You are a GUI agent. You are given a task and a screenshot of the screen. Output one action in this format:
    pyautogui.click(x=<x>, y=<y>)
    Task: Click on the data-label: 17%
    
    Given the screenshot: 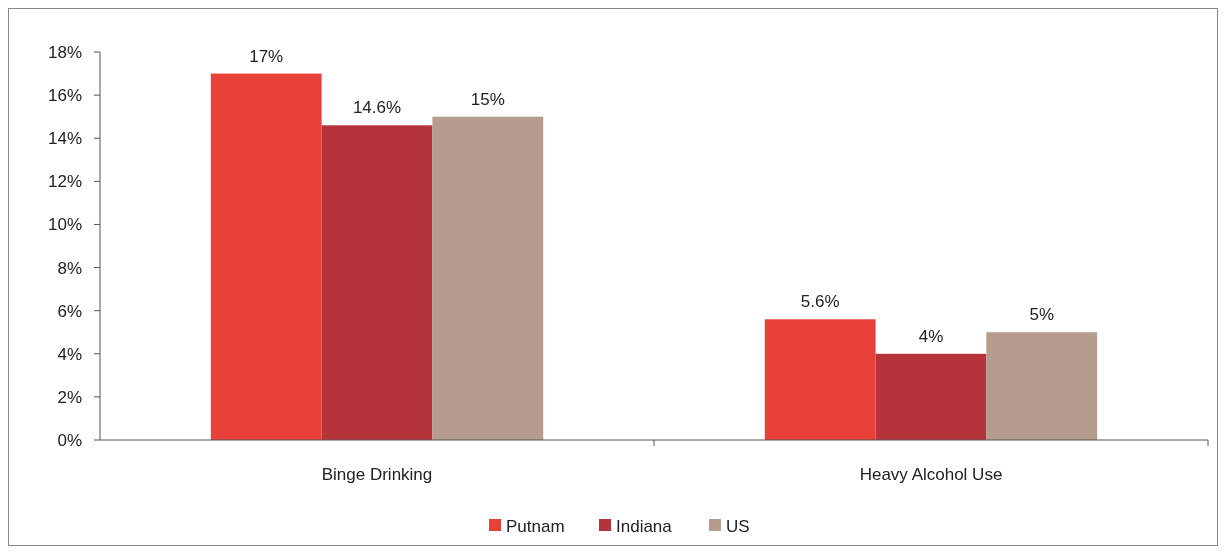 What is the action you would take?
    pyautogui.click(x=266, y=56)
    